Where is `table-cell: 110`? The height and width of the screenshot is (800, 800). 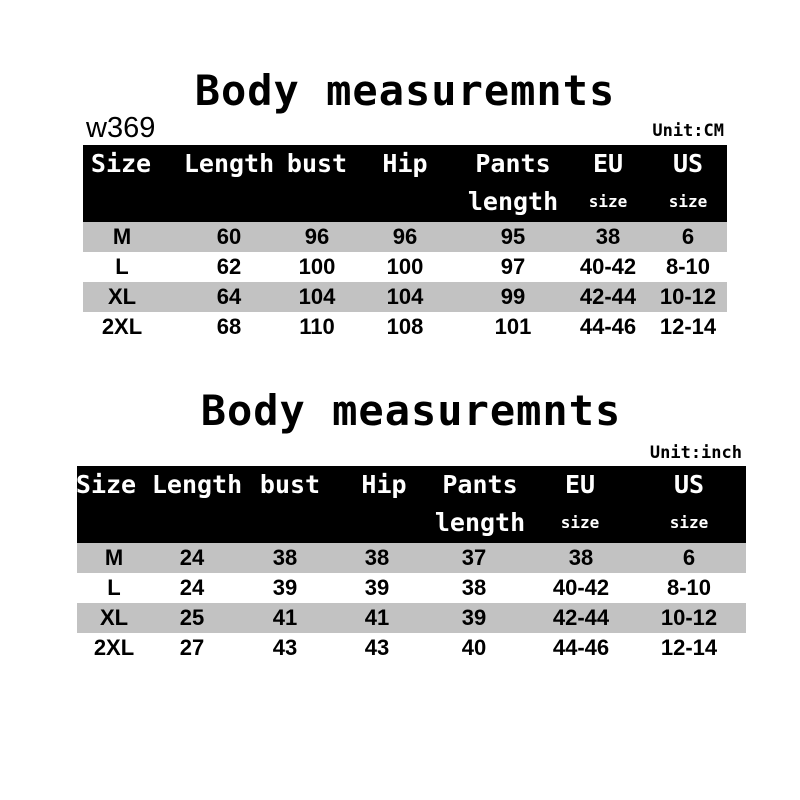
table-cell: 110 is located at coordinates (317, 326).